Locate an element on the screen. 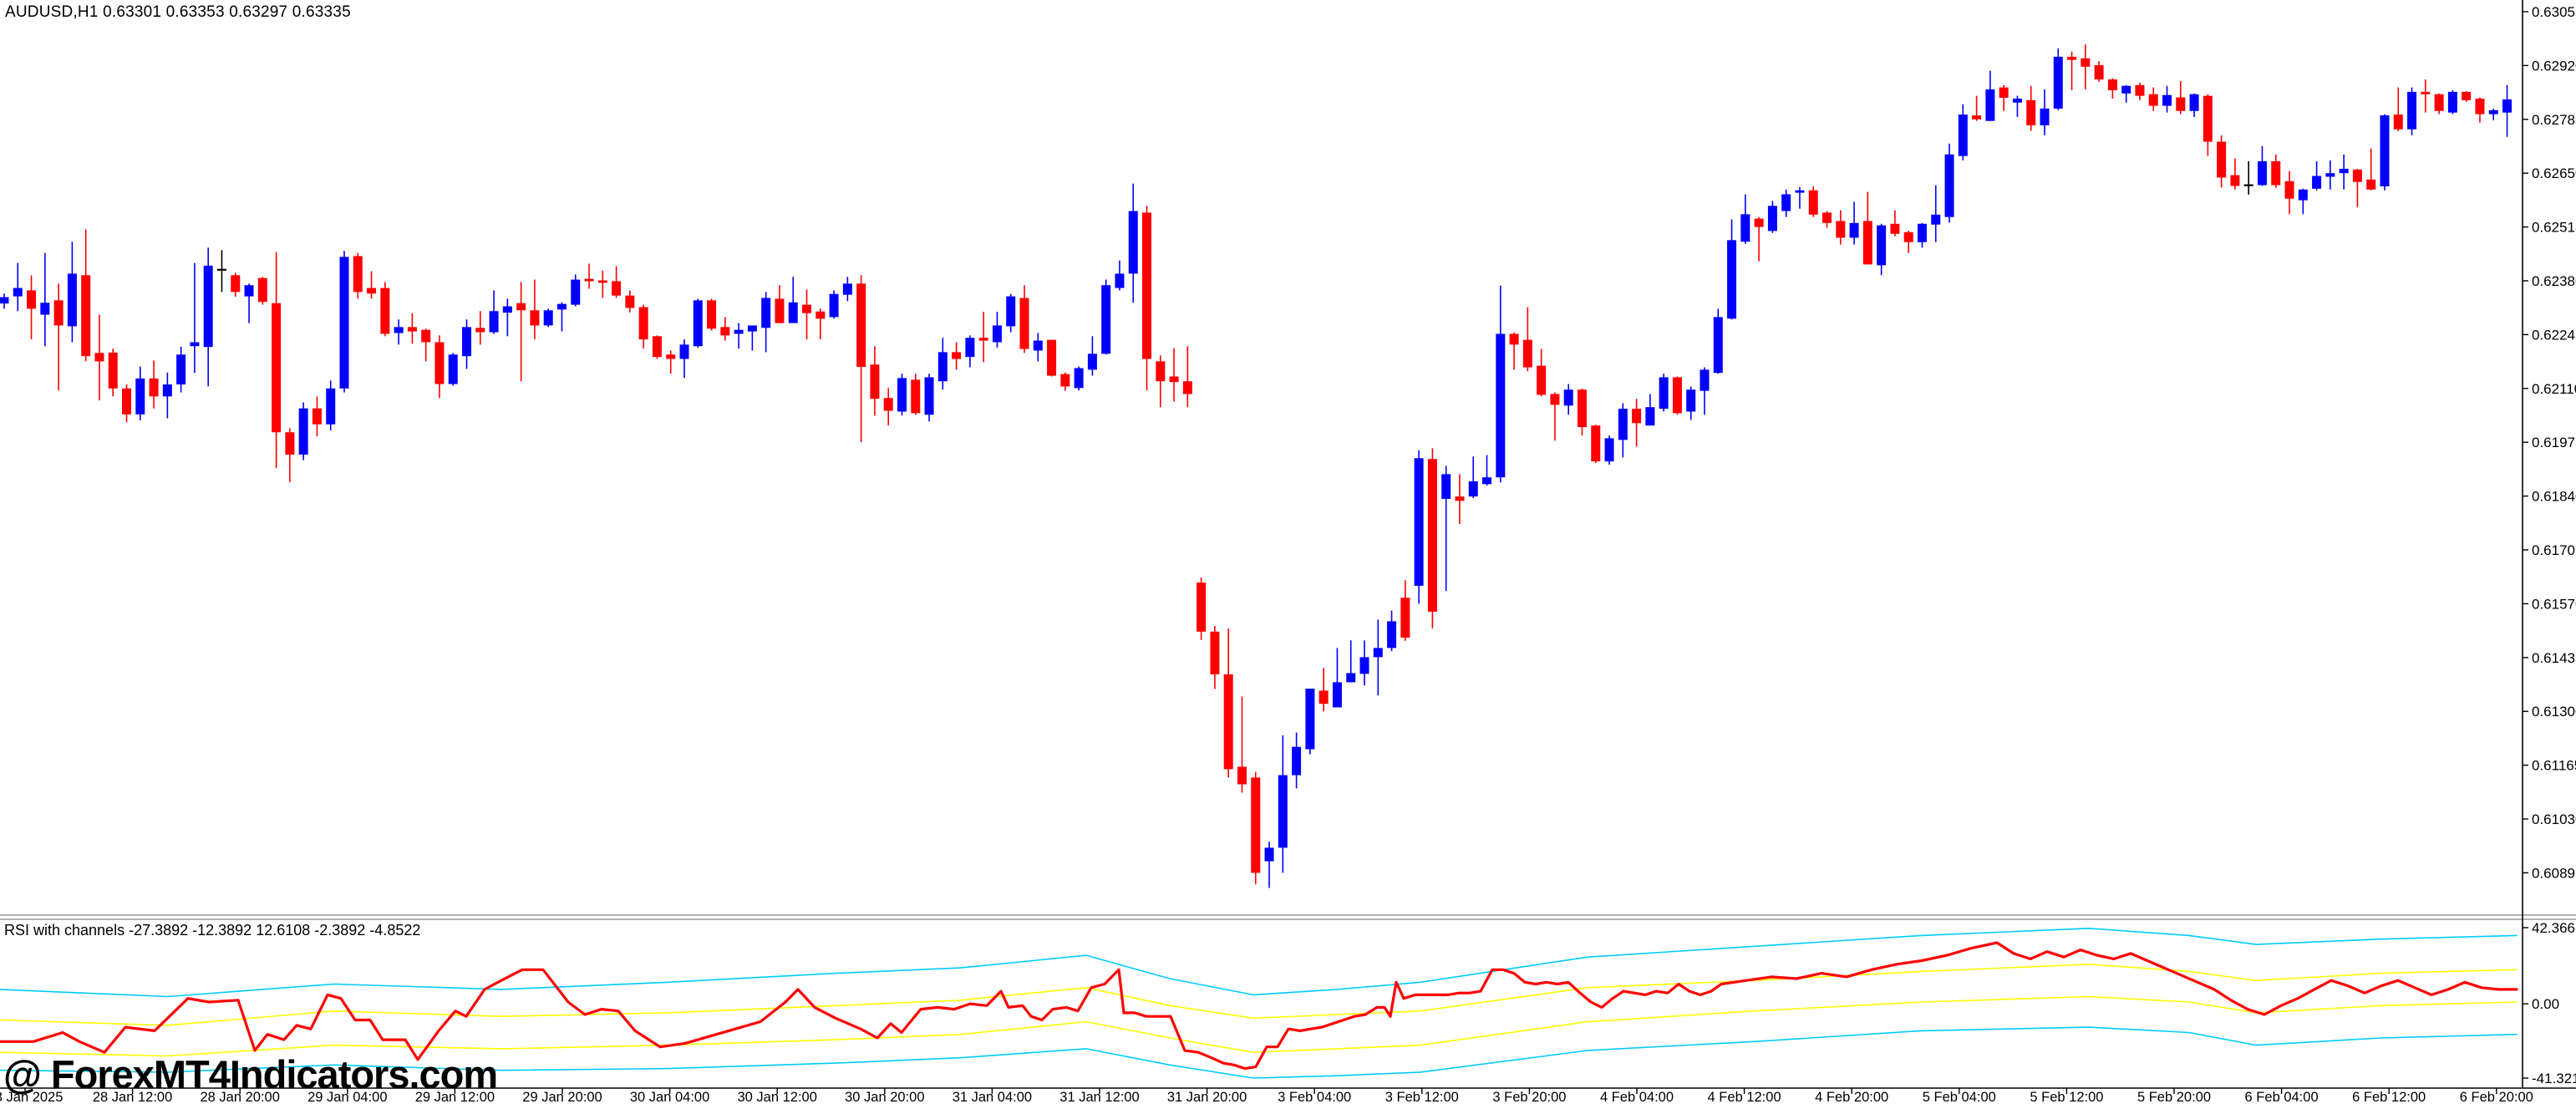 This screenshot has height=1109, width=2576. time-axis-label: 28 Jan 20:00 is located at coordinates (239, 1097).